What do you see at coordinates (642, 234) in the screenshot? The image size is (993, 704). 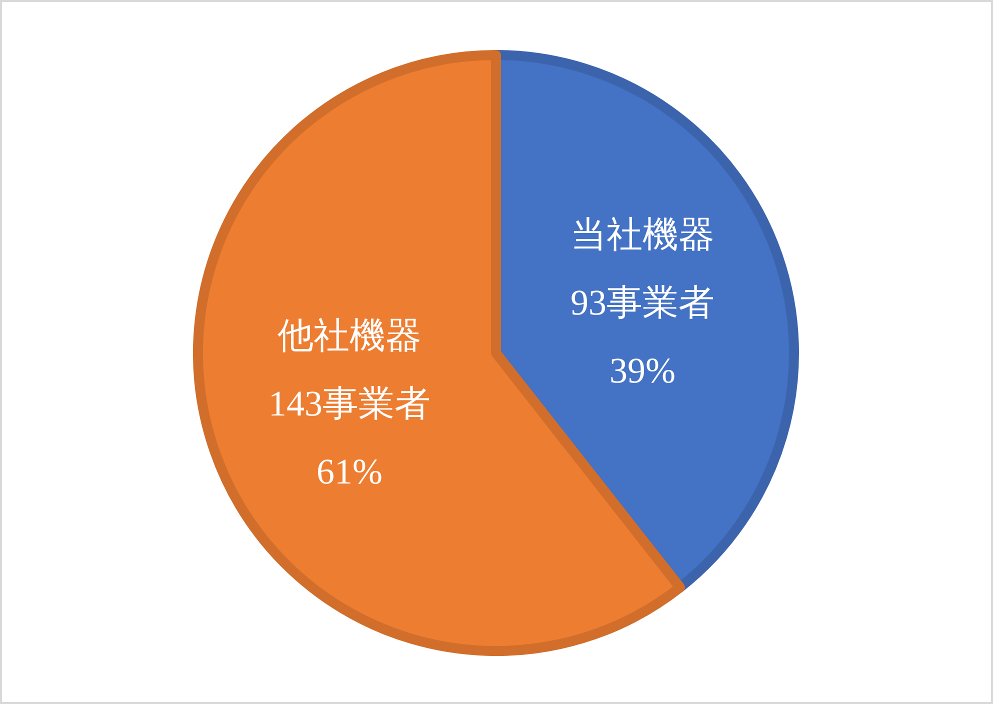 I see `slice-label: 当社機器` at bounding box center [642, 234].